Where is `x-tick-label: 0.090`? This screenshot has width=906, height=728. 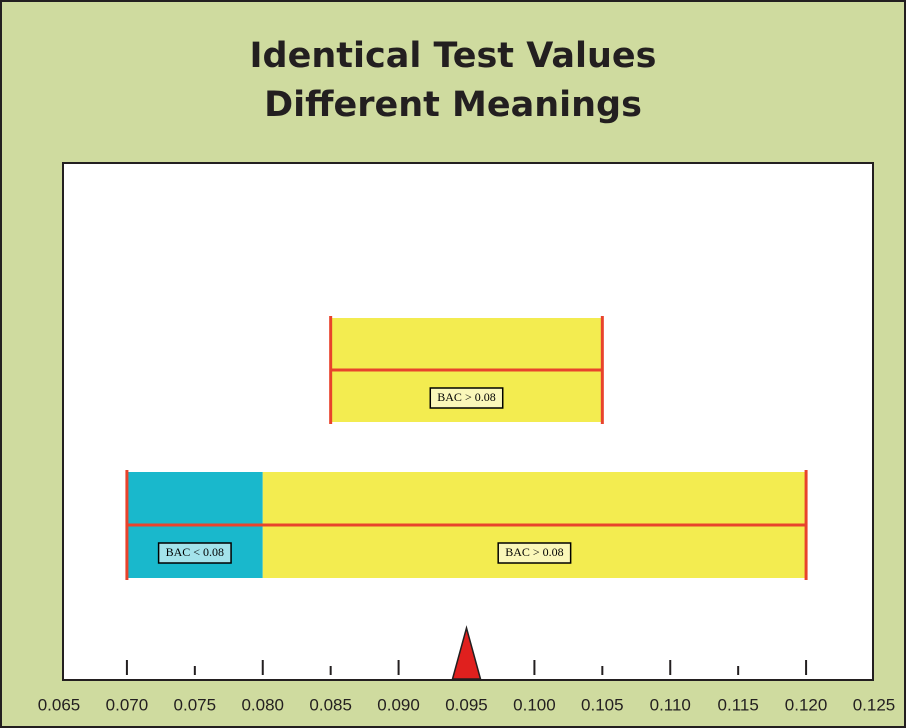
x-tick-label: 0.090 is located at coordinates (398, 704).